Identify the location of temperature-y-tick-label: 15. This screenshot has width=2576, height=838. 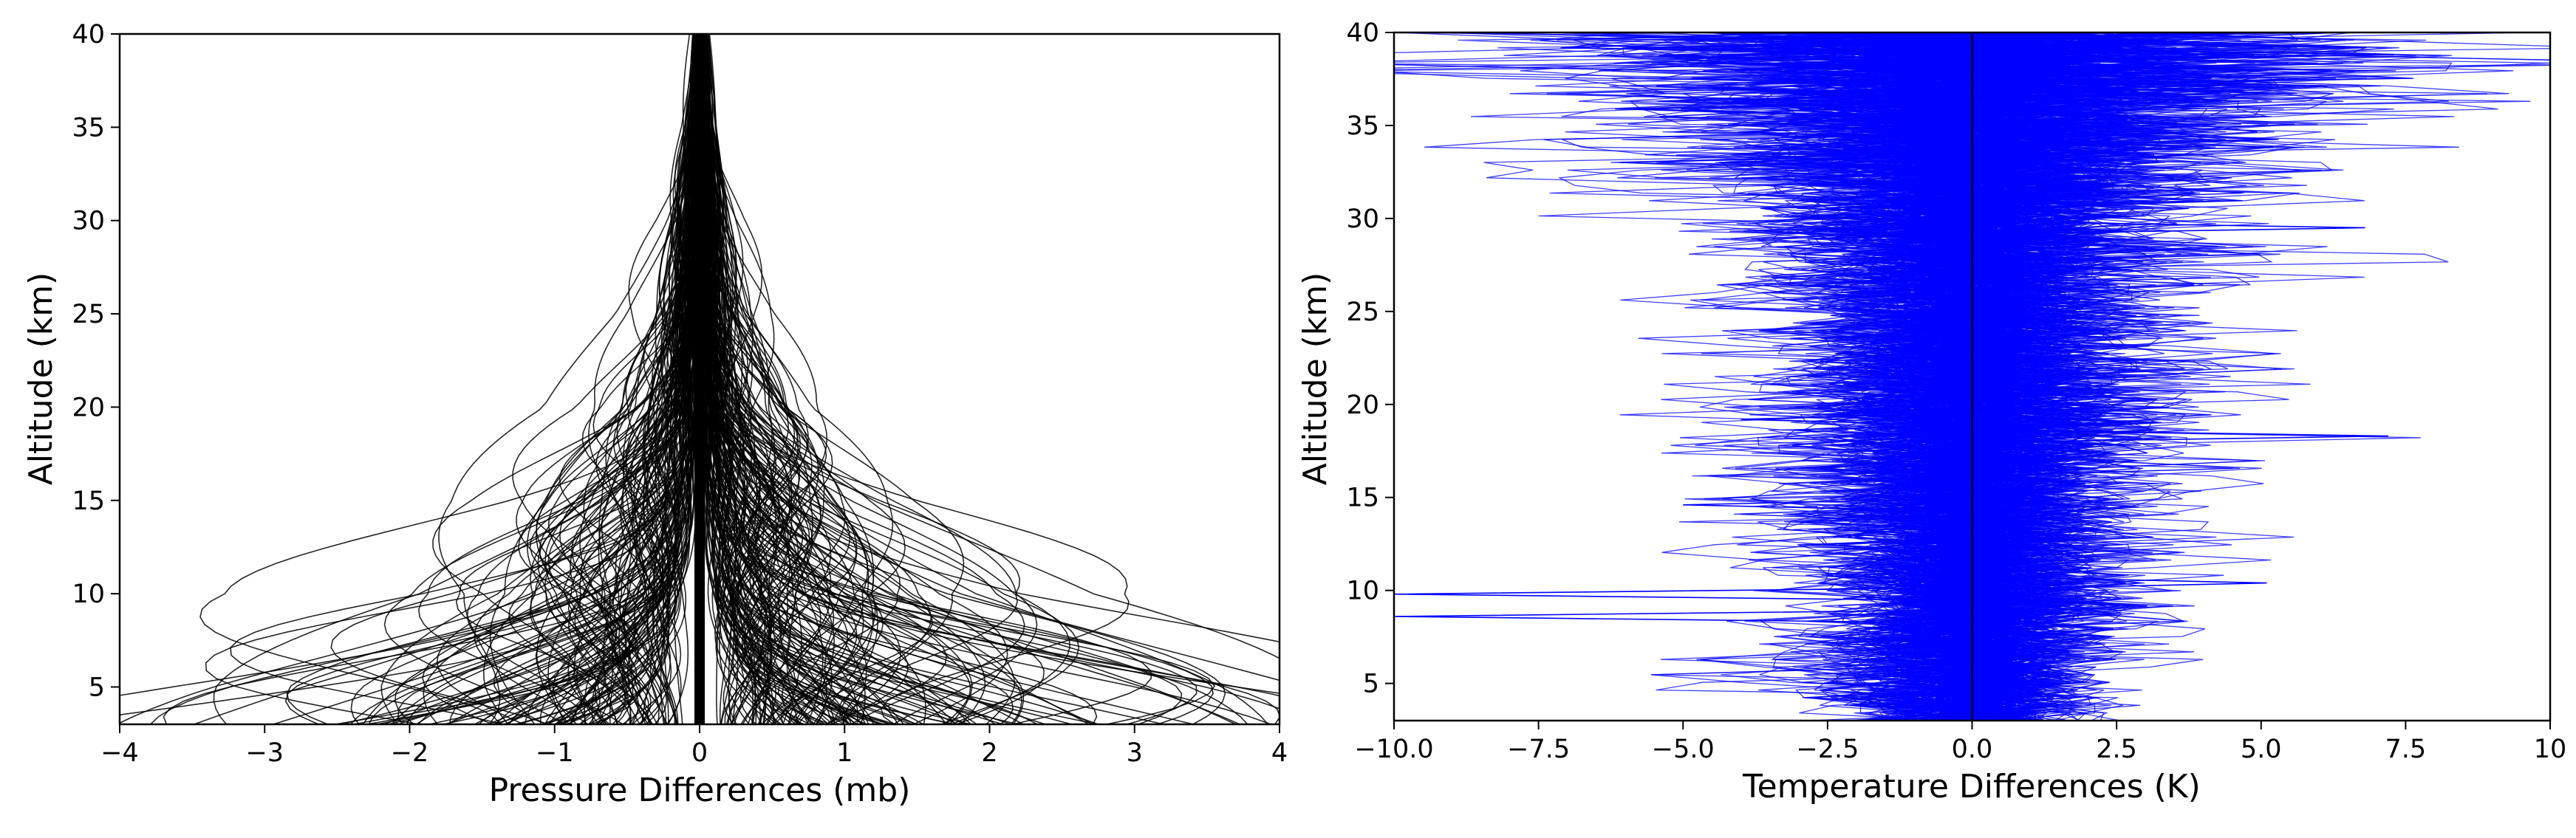
(1363, 498).